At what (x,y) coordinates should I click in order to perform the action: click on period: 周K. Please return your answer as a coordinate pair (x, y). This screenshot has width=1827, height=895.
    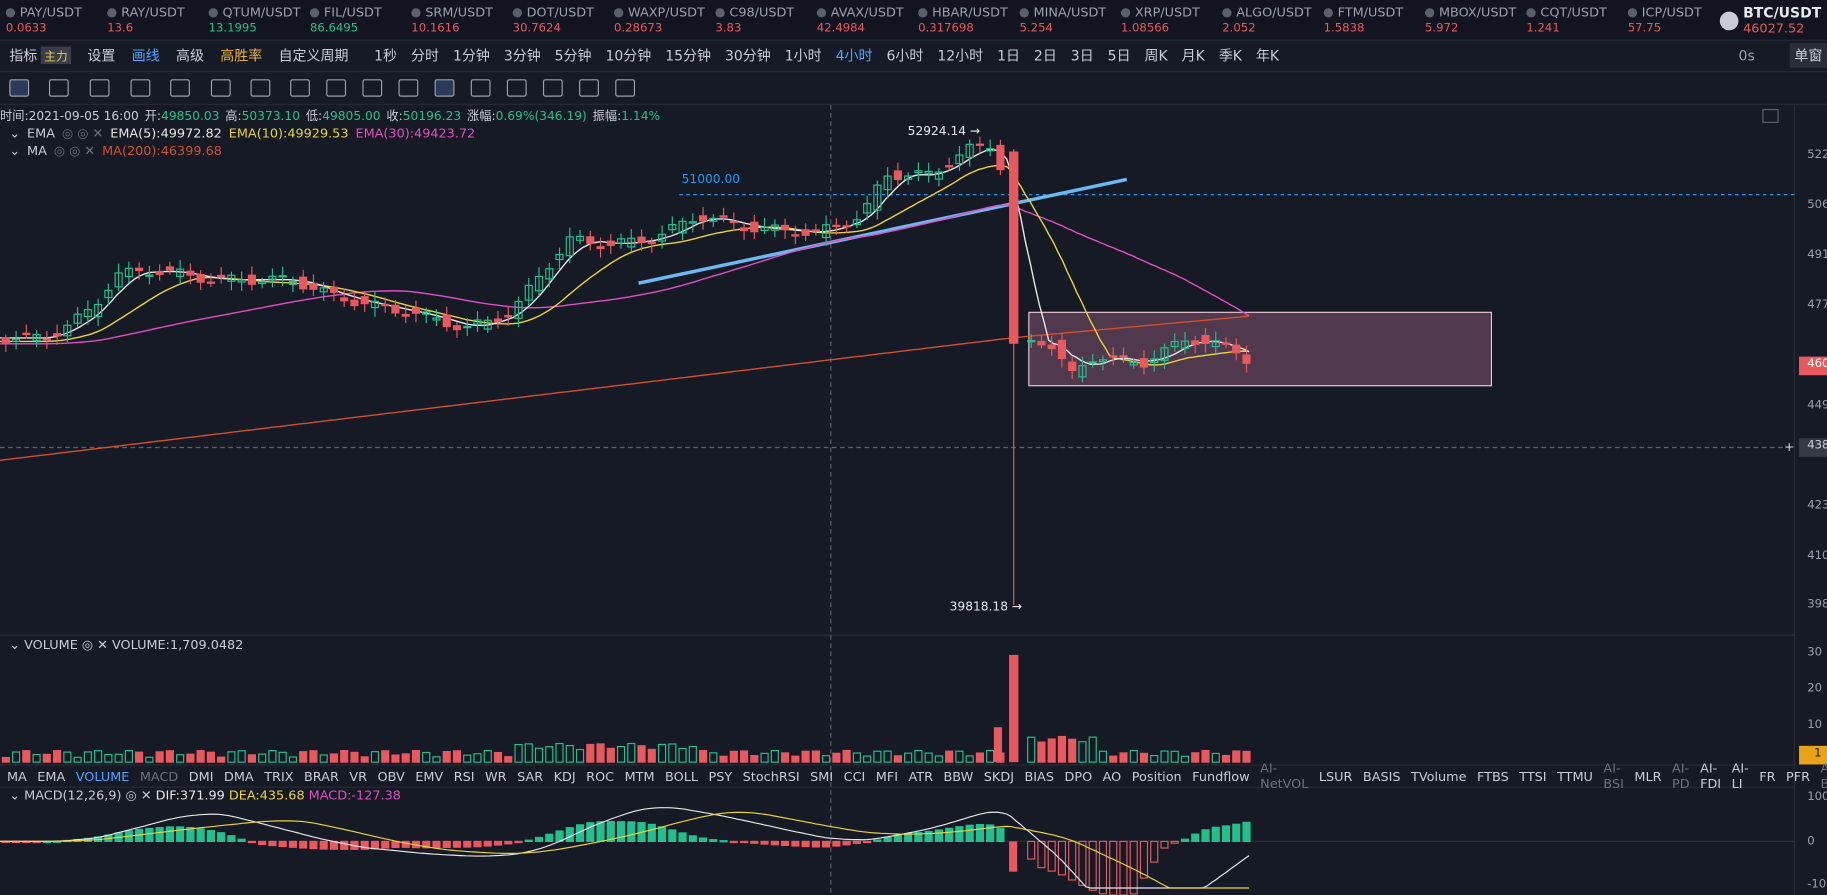
    Looking at the image, I should click on (1156, 56).